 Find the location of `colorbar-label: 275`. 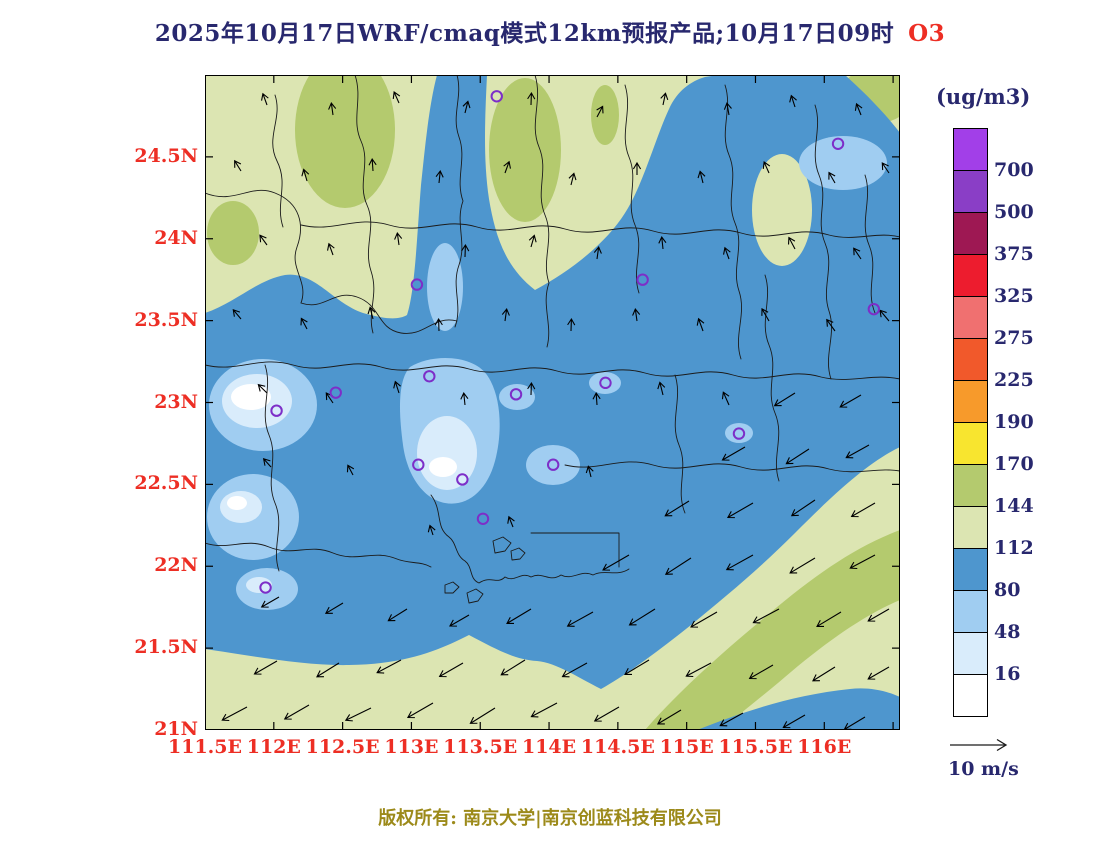

colorbar-label: 275 is located at coordinates (1014, 338).